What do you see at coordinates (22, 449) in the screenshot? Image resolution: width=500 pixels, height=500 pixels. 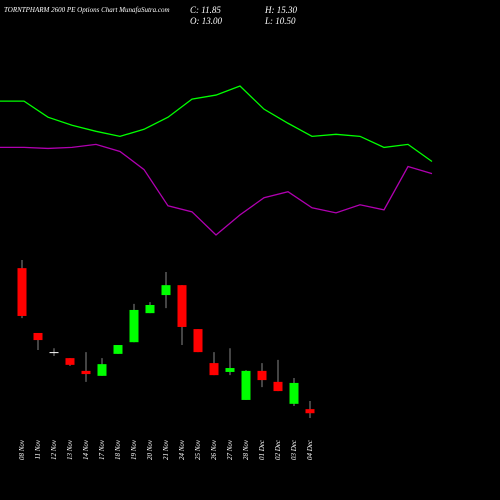 I see `x-tick-label: 08 Nov` at bounding box center [22, 449].